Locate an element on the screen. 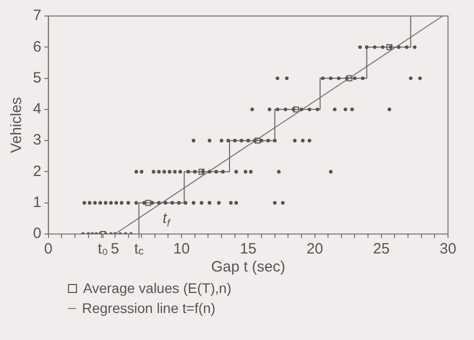  legend-label: Average values (E(T),n) is located at coordinates (157, 288).